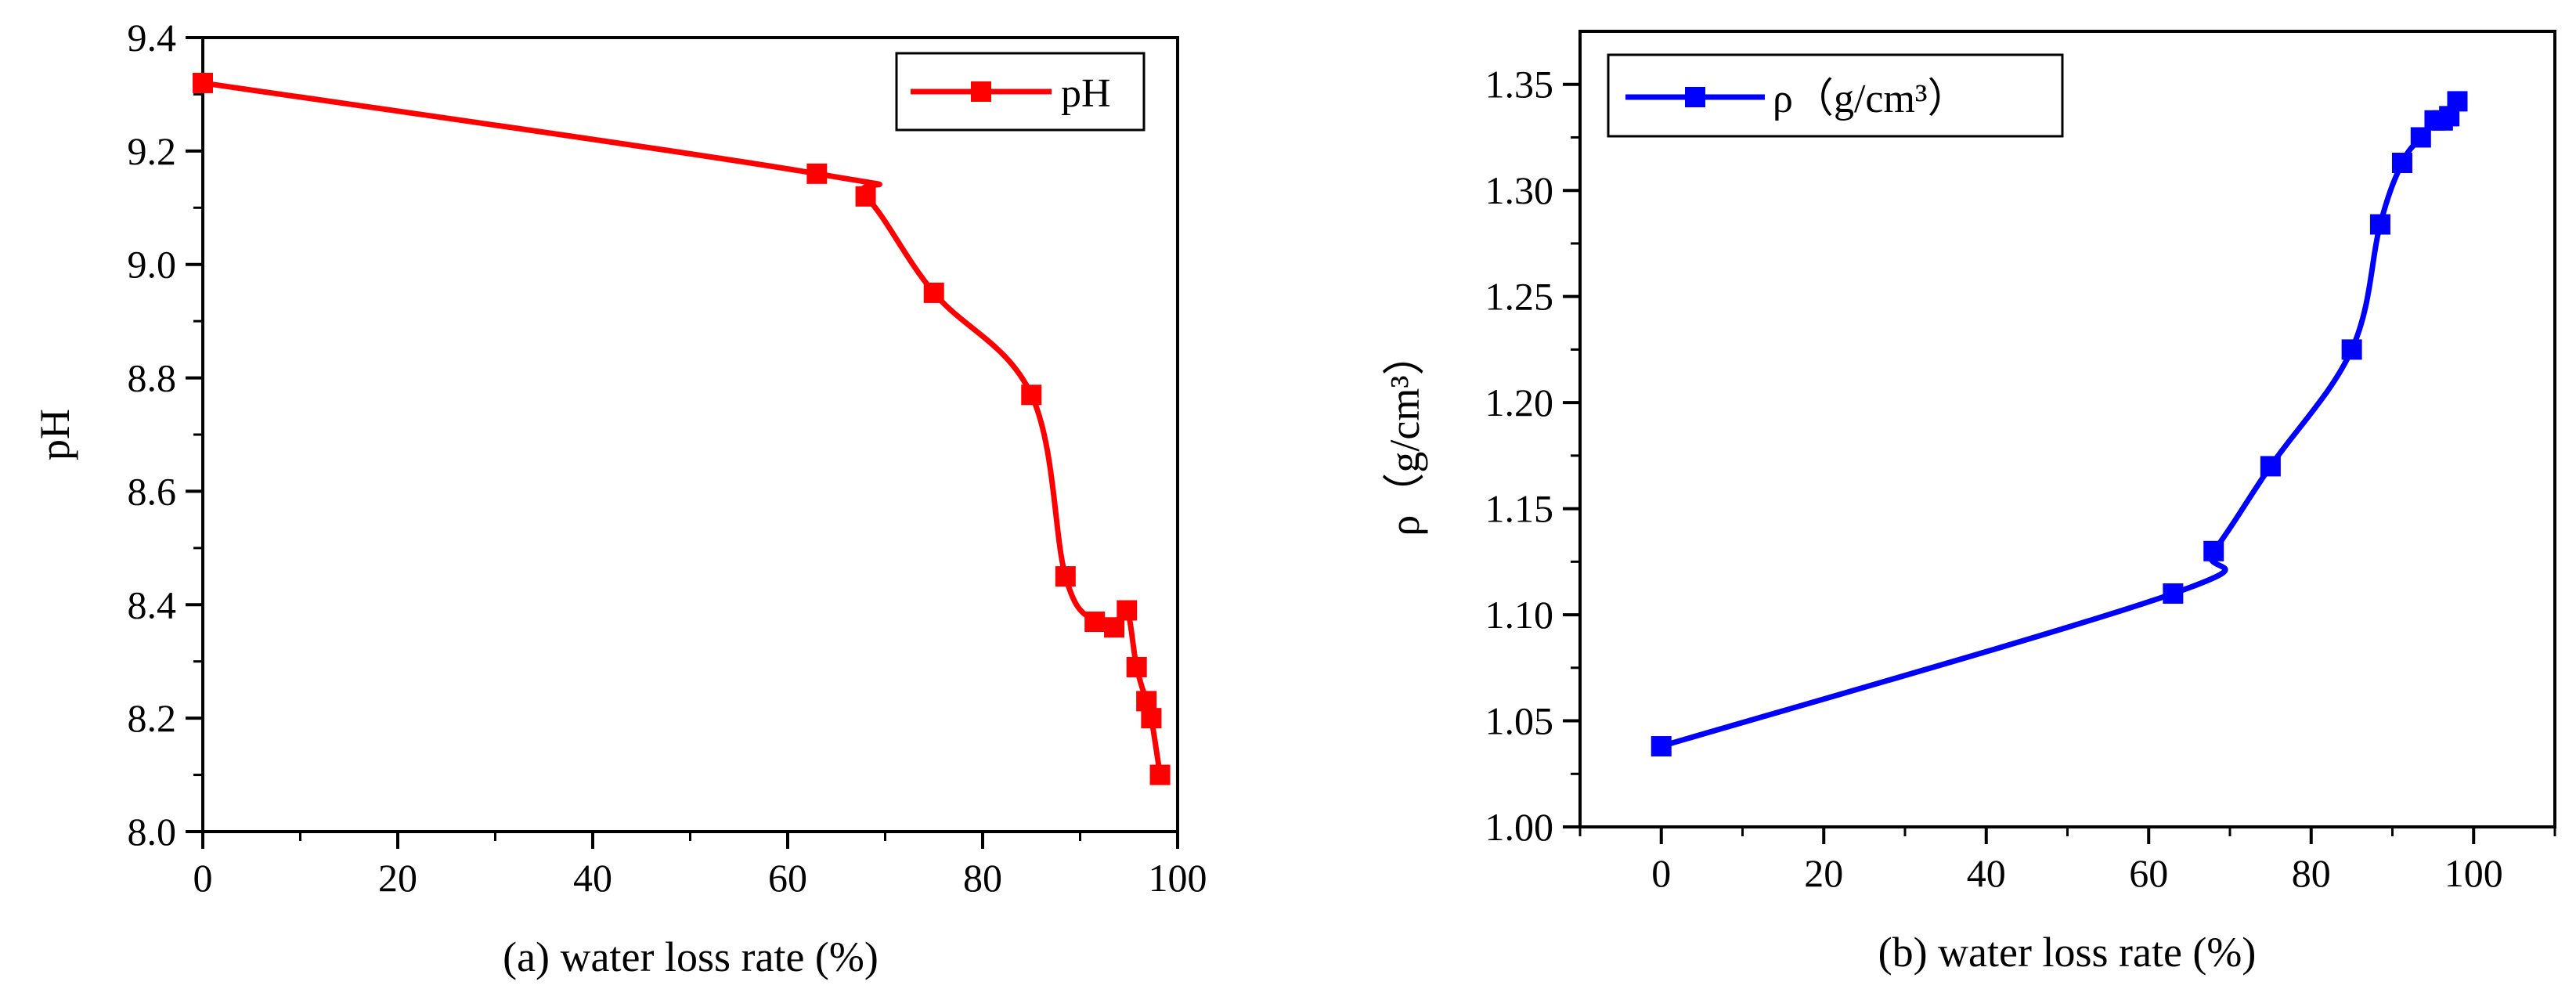  I want to click on panel-a-legend: pH, so click(1020, 92).